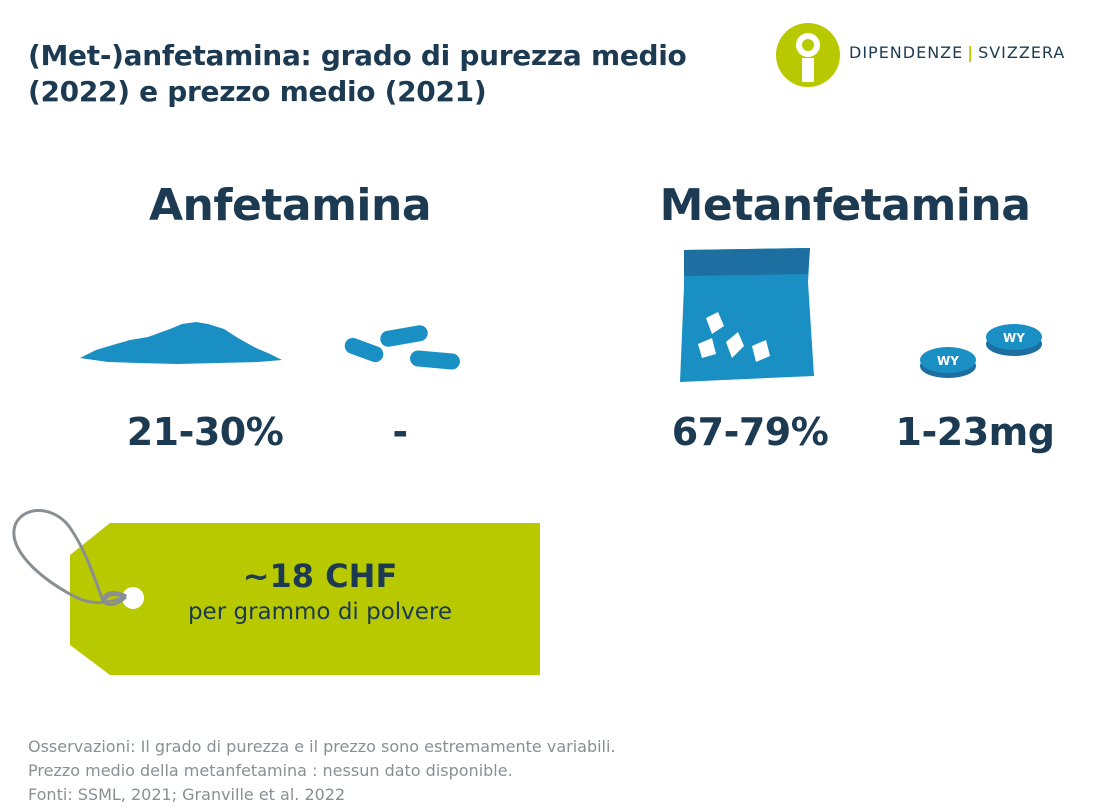 Image resolution: width=1096 pixels, height=808 pixels. I want to click on crystal-bag-icon, so click(747, 315).